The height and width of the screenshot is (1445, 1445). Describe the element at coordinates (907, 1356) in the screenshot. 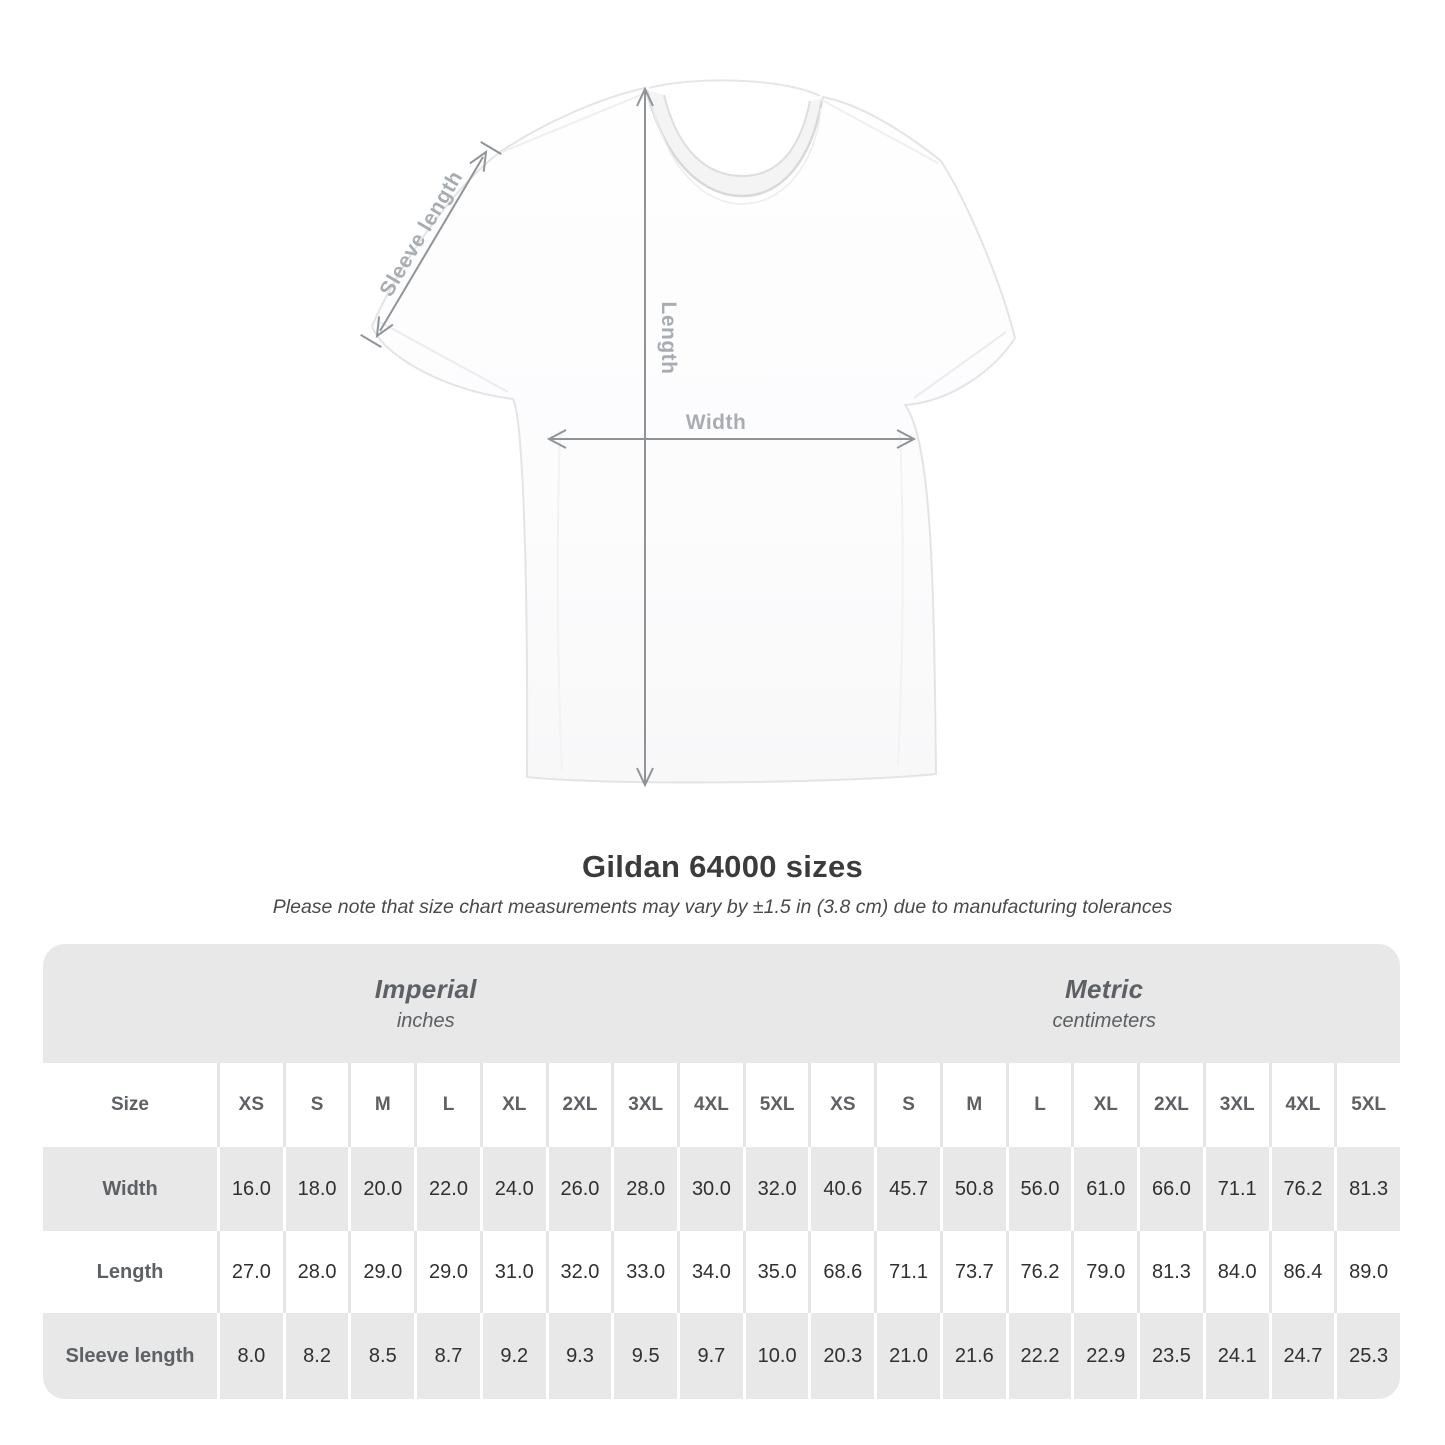

I see `table-cell-metric: 21.0` at that location.